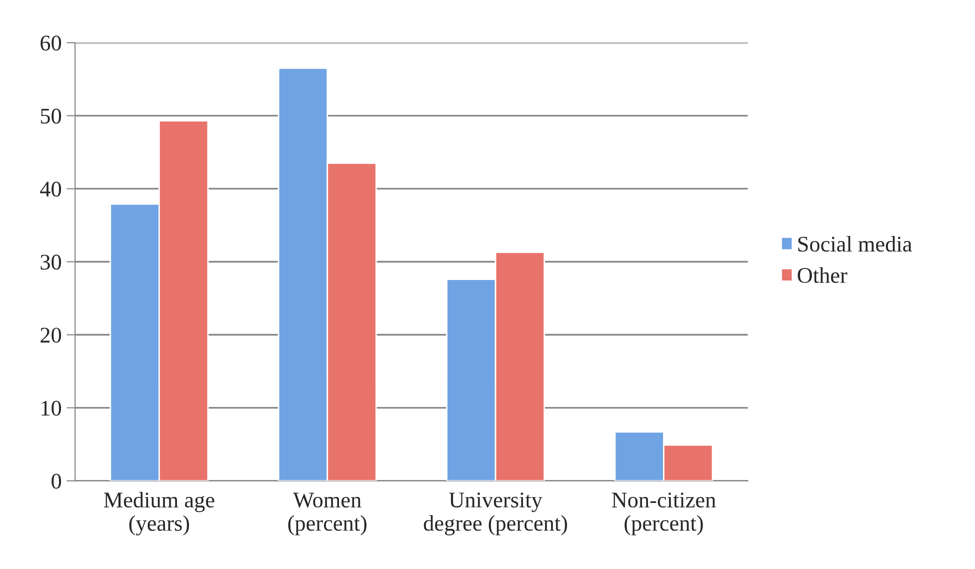 The height and width of the screenshot is (569, 975). What do you see at coordinates (327, 514) in the screenshot?
I see `x-tick-label: Women (percent)` at bounding box center [327, 514].